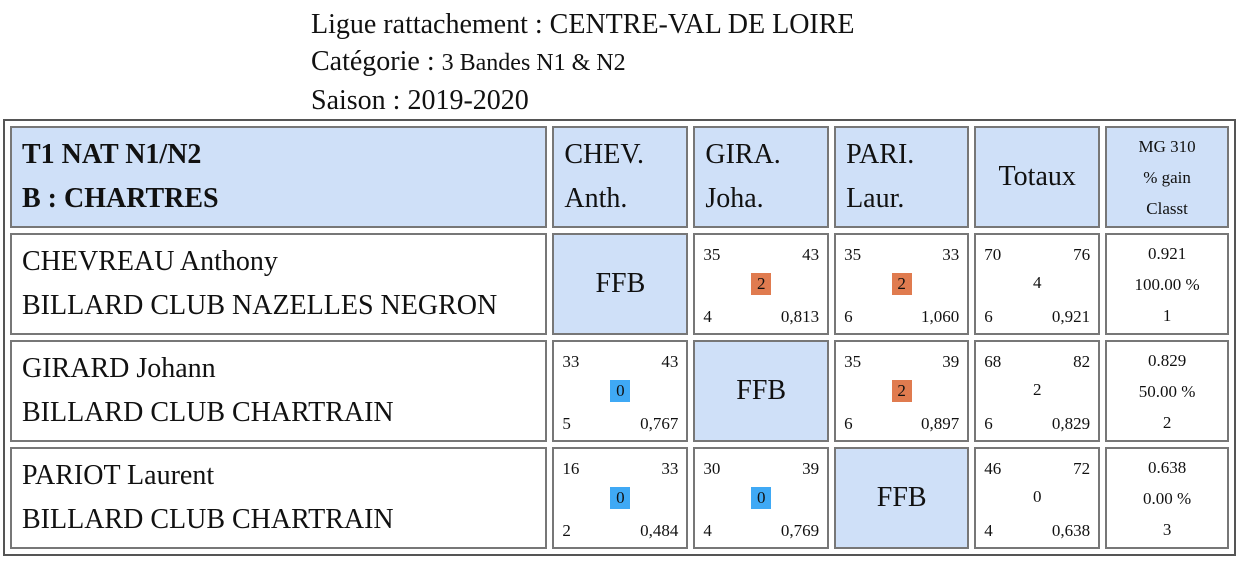 Image resolution: width=1236 pixels, height=562 pixels. What do you see at coordinates (1082, 468) in the screenshot?
I see `total-innings: 72` at bounding box center [1082, 468].